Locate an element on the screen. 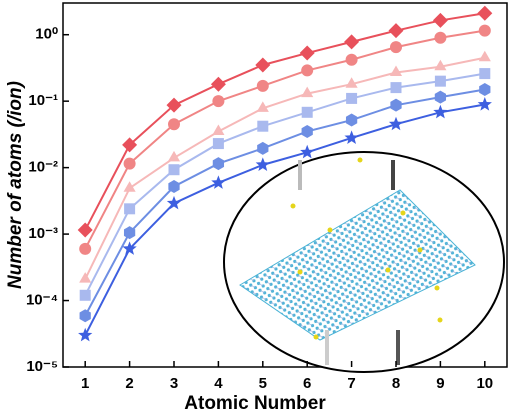  x-tick-label: 8 is located at coordinates (396, 383).